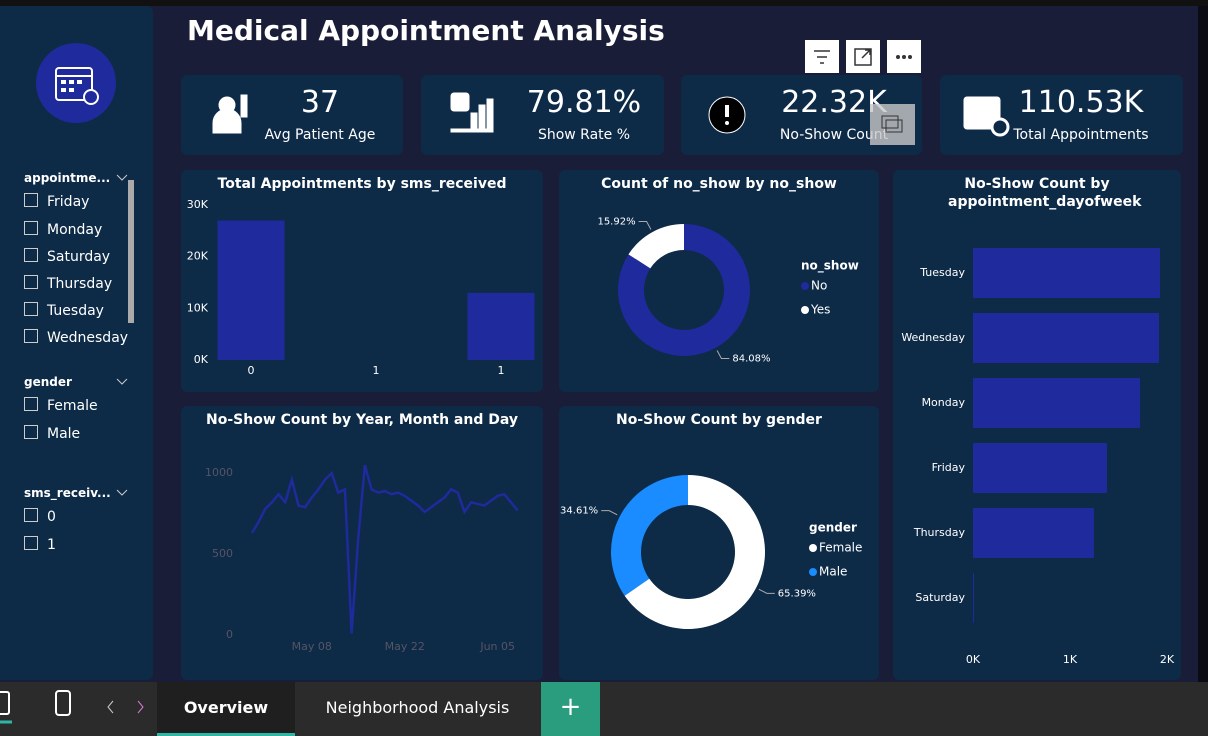 Image resolution: width=1208 pixels, height=736 pixels. What do you see at coordinates (833, 528) in the screenshot?
I see `legend-title: gender` at bounding box center [833, 528].